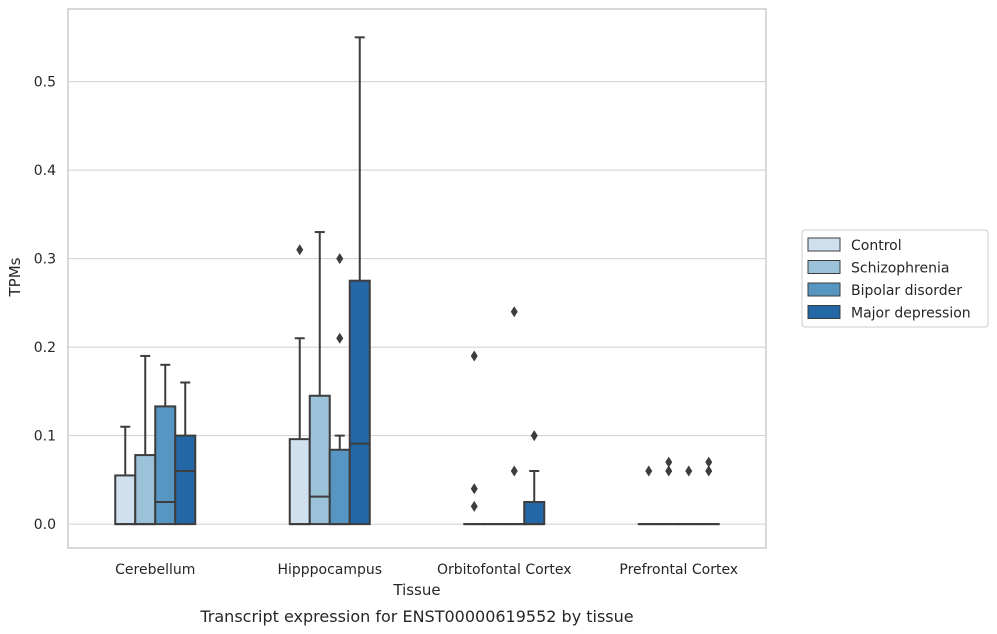 Image resolution: width=997 pixels, height=634 pixels. Describe the element at coordinates (45, 260) in the screenshot. I see `y-tick-label: 0.3` at that location.